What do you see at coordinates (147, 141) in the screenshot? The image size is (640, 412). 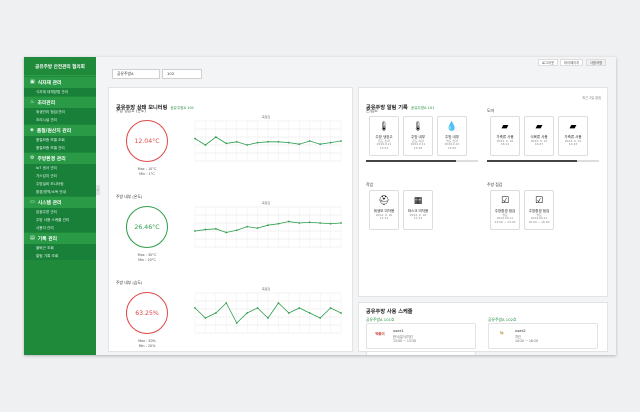 I see `sensor-gauge: 12.04°C` at bounding box center [147, 141].